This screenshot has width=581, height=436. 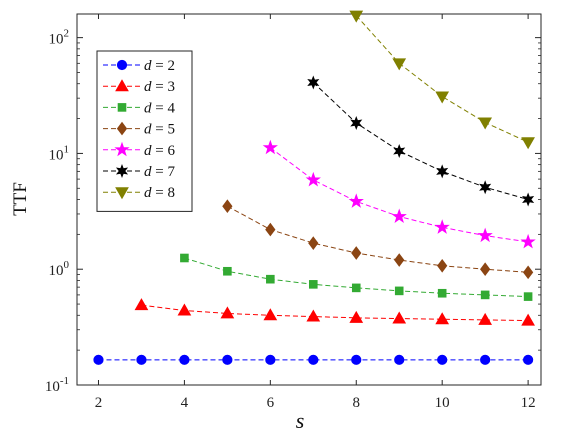 What do you see at coordinates (528, 403) in the screenshot?
I see `x-tick-label: 12` at bounding box center [528, 403].